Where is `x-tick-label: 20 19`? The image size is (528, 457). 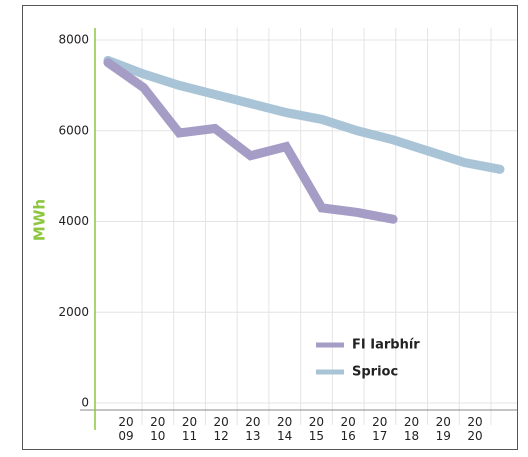 x-tick-label: 20 19 is located at coordinates (443, 429).